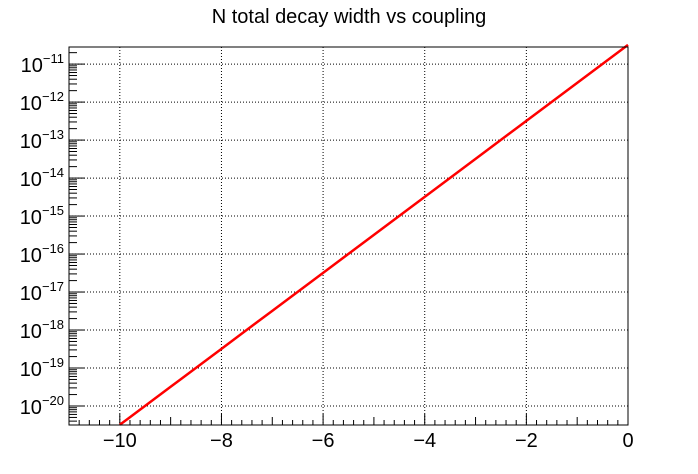 This screenshot has width=698, height=474. I want to click on y-tick-label: 10−15, so click(42, 216).